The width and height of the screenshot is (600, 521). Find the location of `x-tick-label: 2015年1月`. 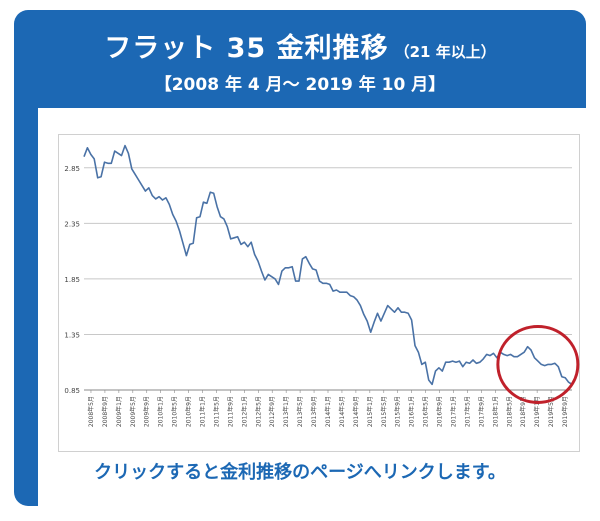

x-tick-label: 2015年1月 is located at coordinates (370, 411).